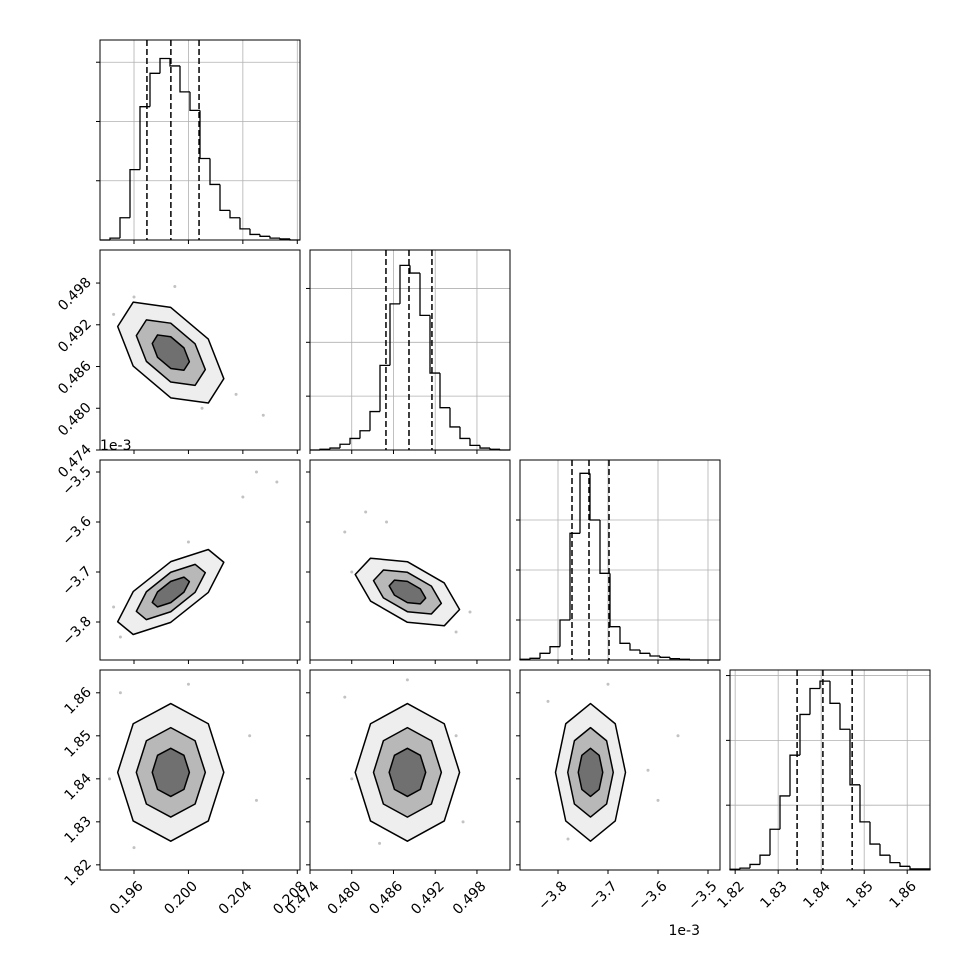  What do you see at coordinates (345, 898) in the screenshot?
I see `x-tick-label: 0.480` at bounding box center [345, 898].